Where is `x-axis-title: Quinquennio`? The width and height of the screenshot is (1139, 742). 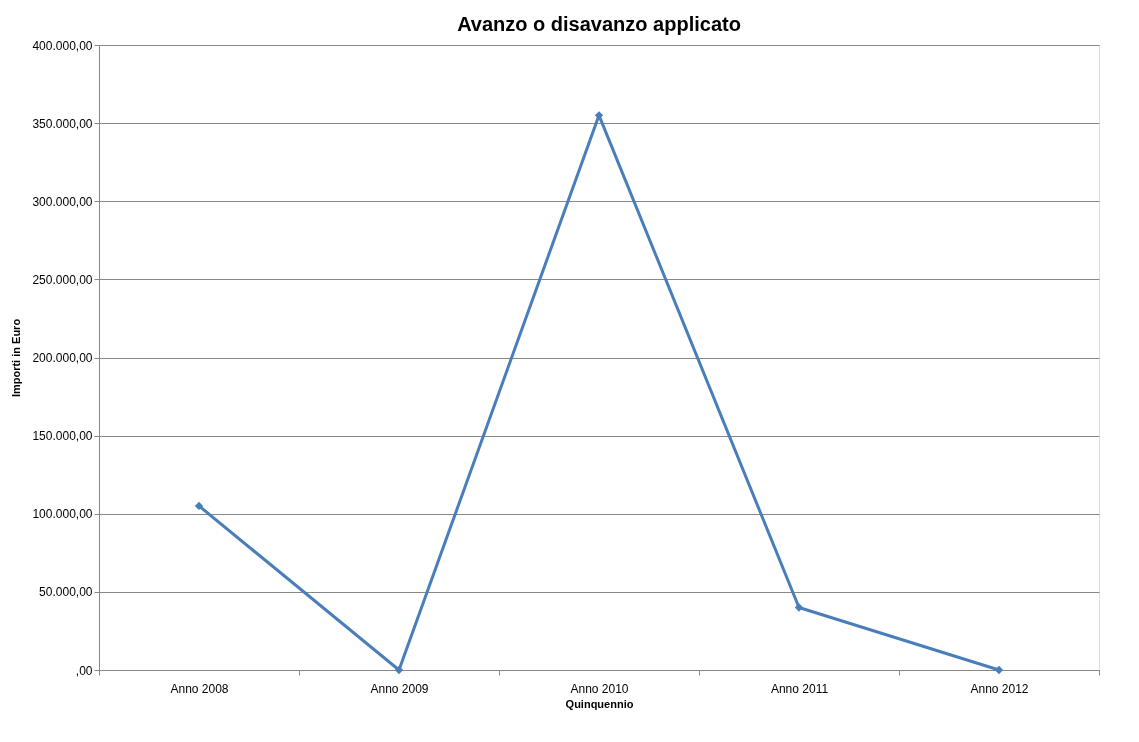 x-axis-title: Quinquennio is located at coordinates (599, 703).